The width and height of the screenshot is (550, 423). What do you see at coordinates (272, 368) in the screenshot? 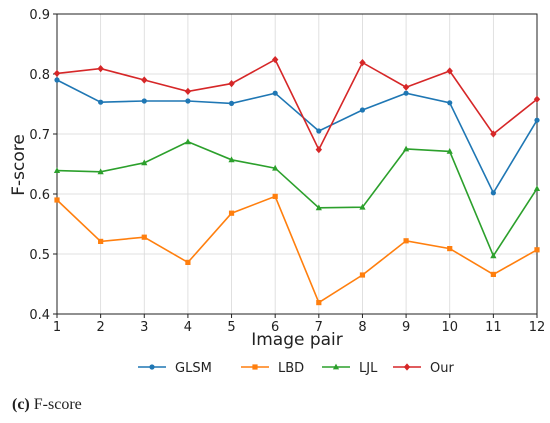
I see `legend-item-lbd: LBD` at bounding box center [272, 368].